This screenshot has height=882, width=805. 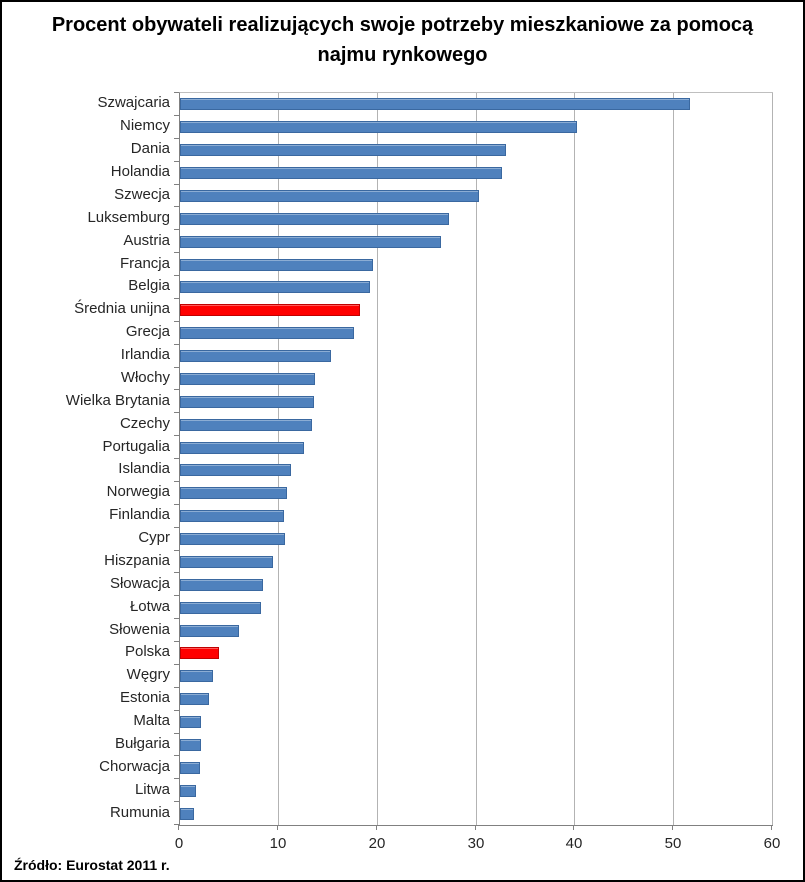 What do you see at coordinates (154, 538) in the screenshot?
I see `category-label: Cypr` at bounding box center [154, 538].